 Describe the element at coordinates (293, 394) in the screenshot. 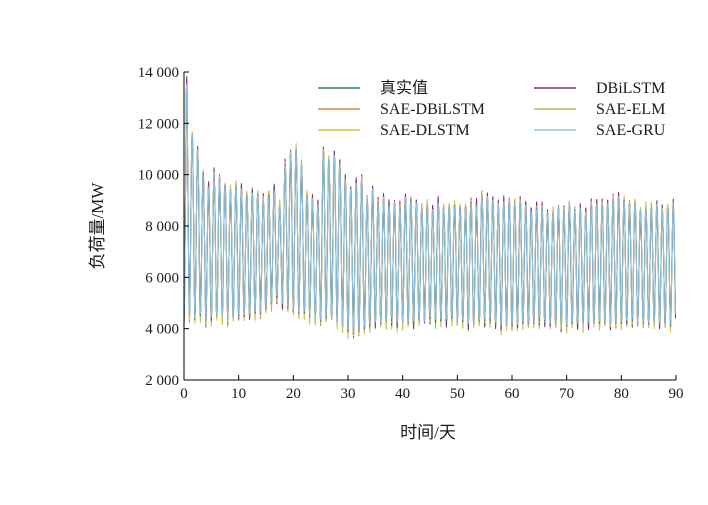

I see `x-tick-label: 20` at that location.